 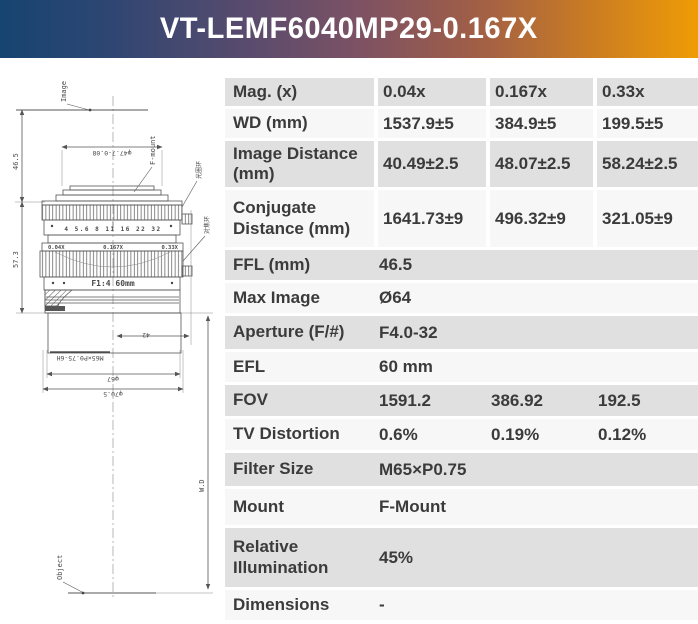 What do you see at coordinates (202, 485) in the screenshot?
I see `wd-dim-label: W.D` at bounding box center [202, 485].